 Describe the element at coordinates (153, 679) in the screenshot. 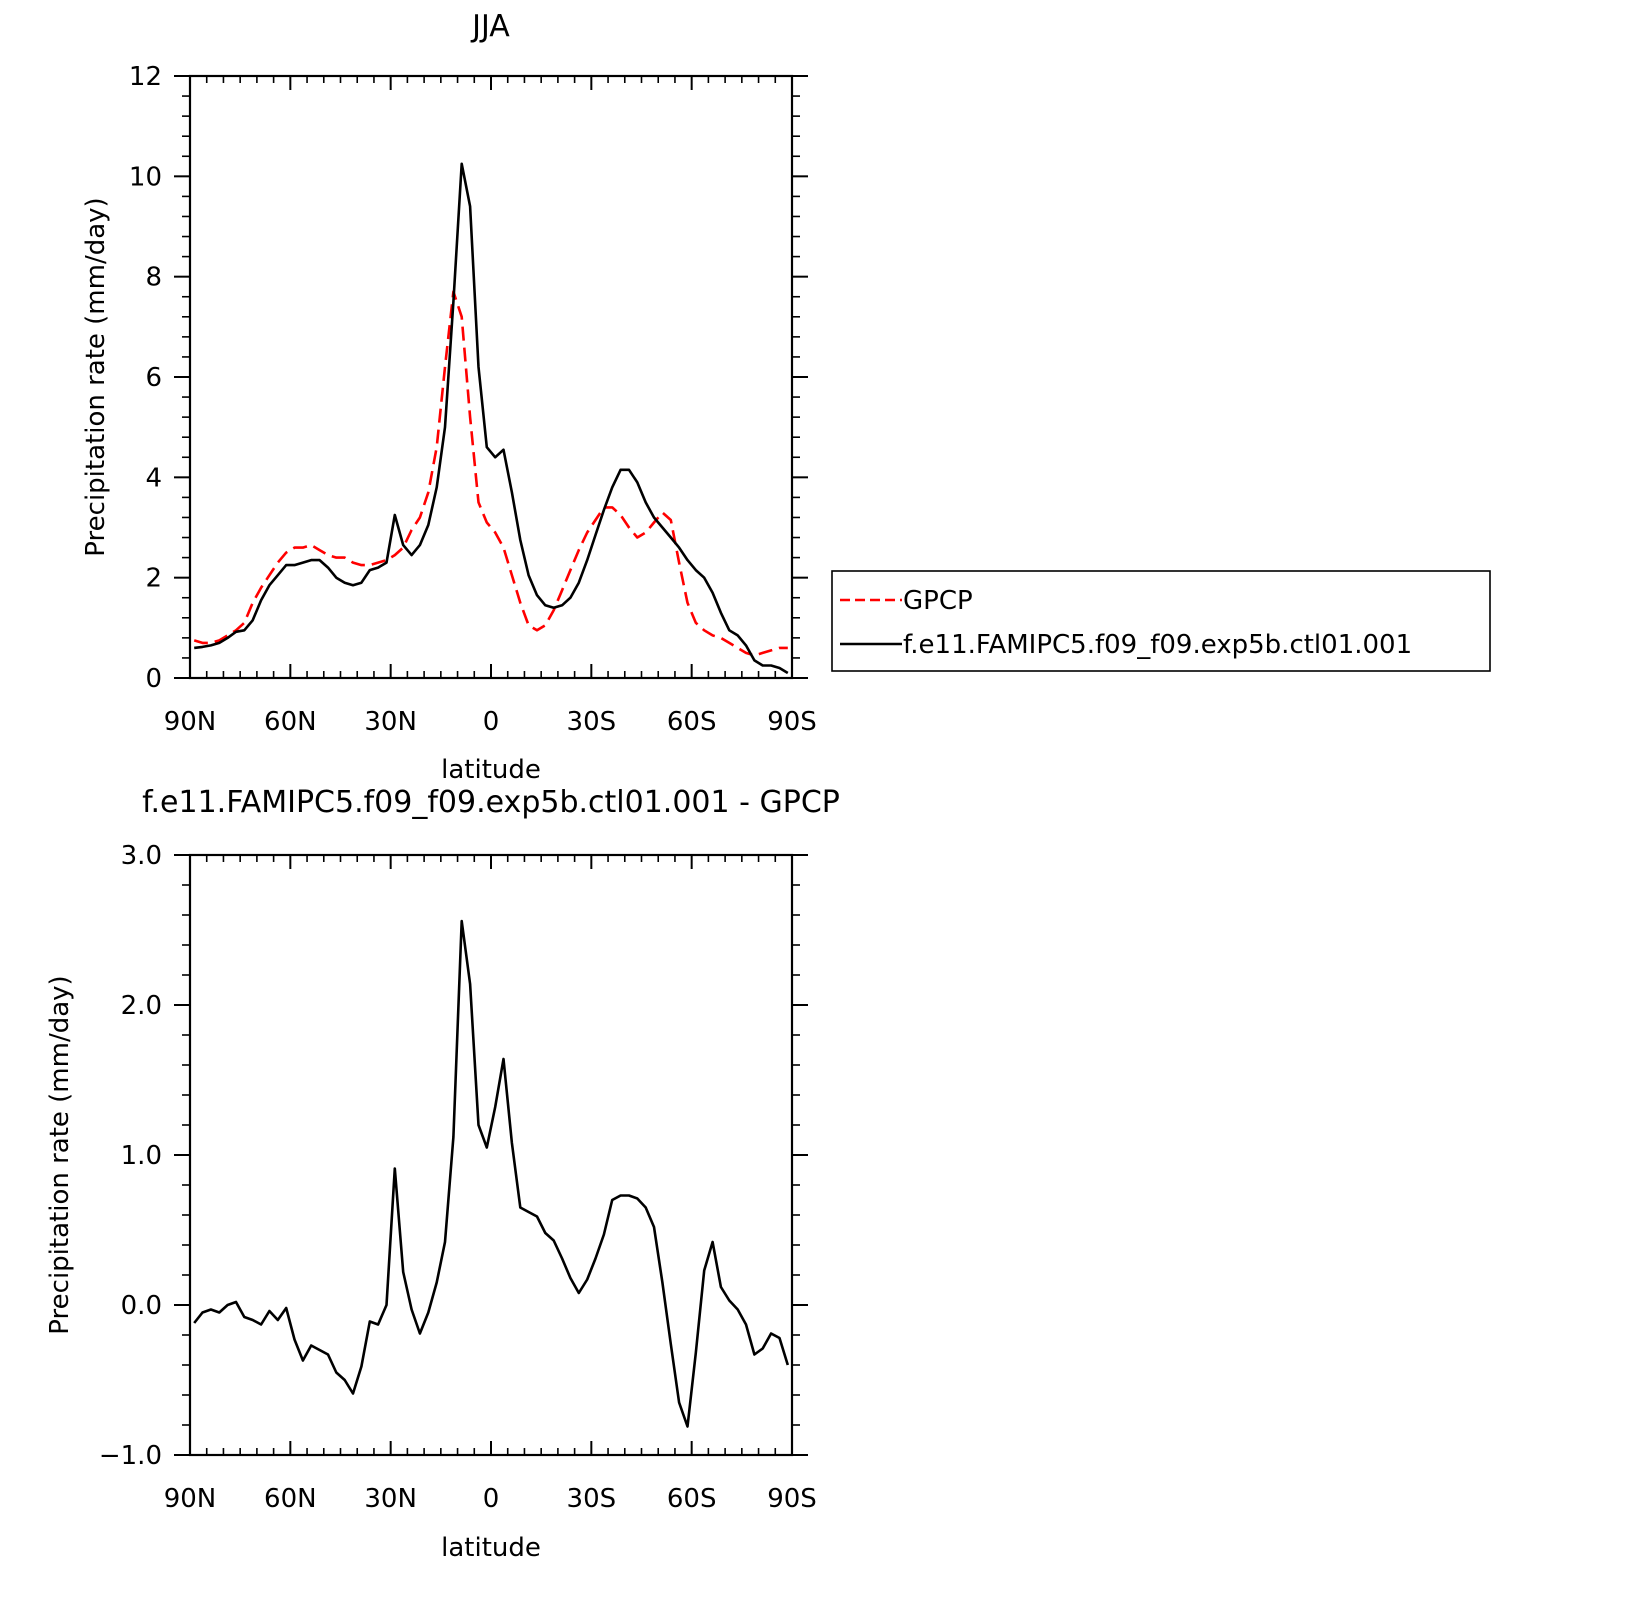

I see `y-tick-label: 0` at that location.